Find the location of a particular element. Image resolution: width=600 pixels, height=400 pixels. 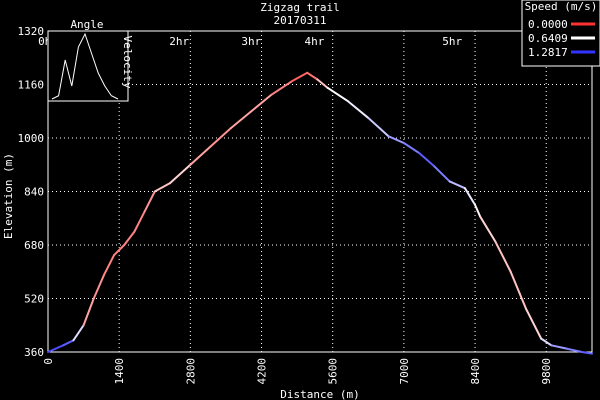

x-tick-label: 8400 is located at coordinates (475, 371).